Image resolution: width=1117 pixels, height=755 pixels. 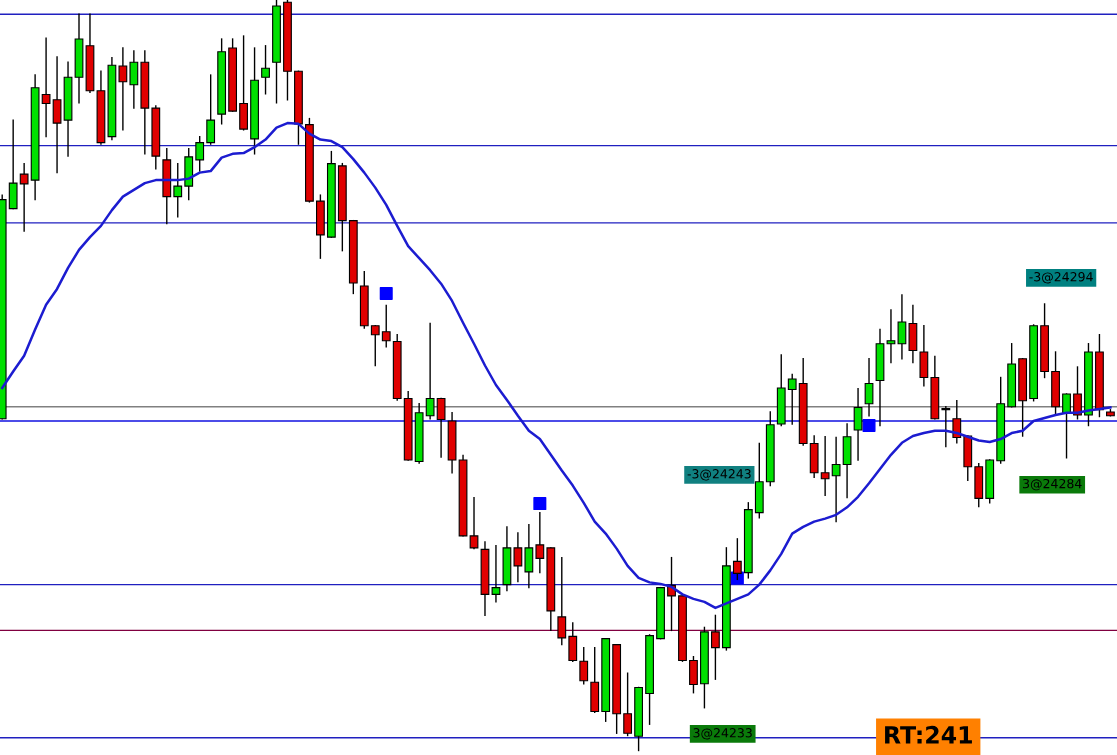 What do you see at coordinates (719, 475) in the screenshot?
I see `annotation: -3@24243` at bounding box center [719, 475].